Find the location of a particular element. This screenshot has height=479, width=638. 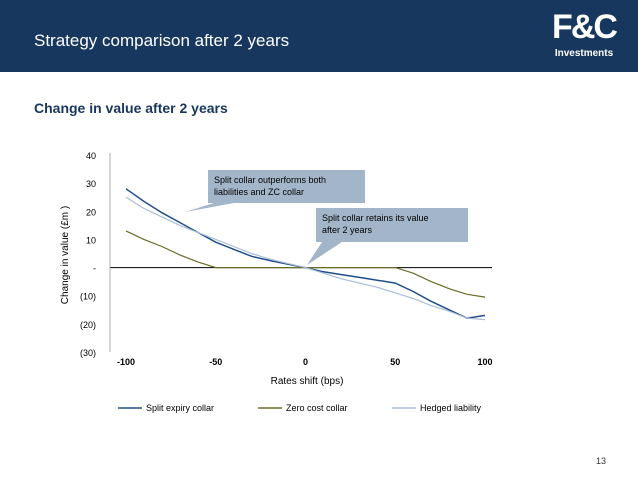

series-line-hedged-liability is located at coordinates (305, 258).